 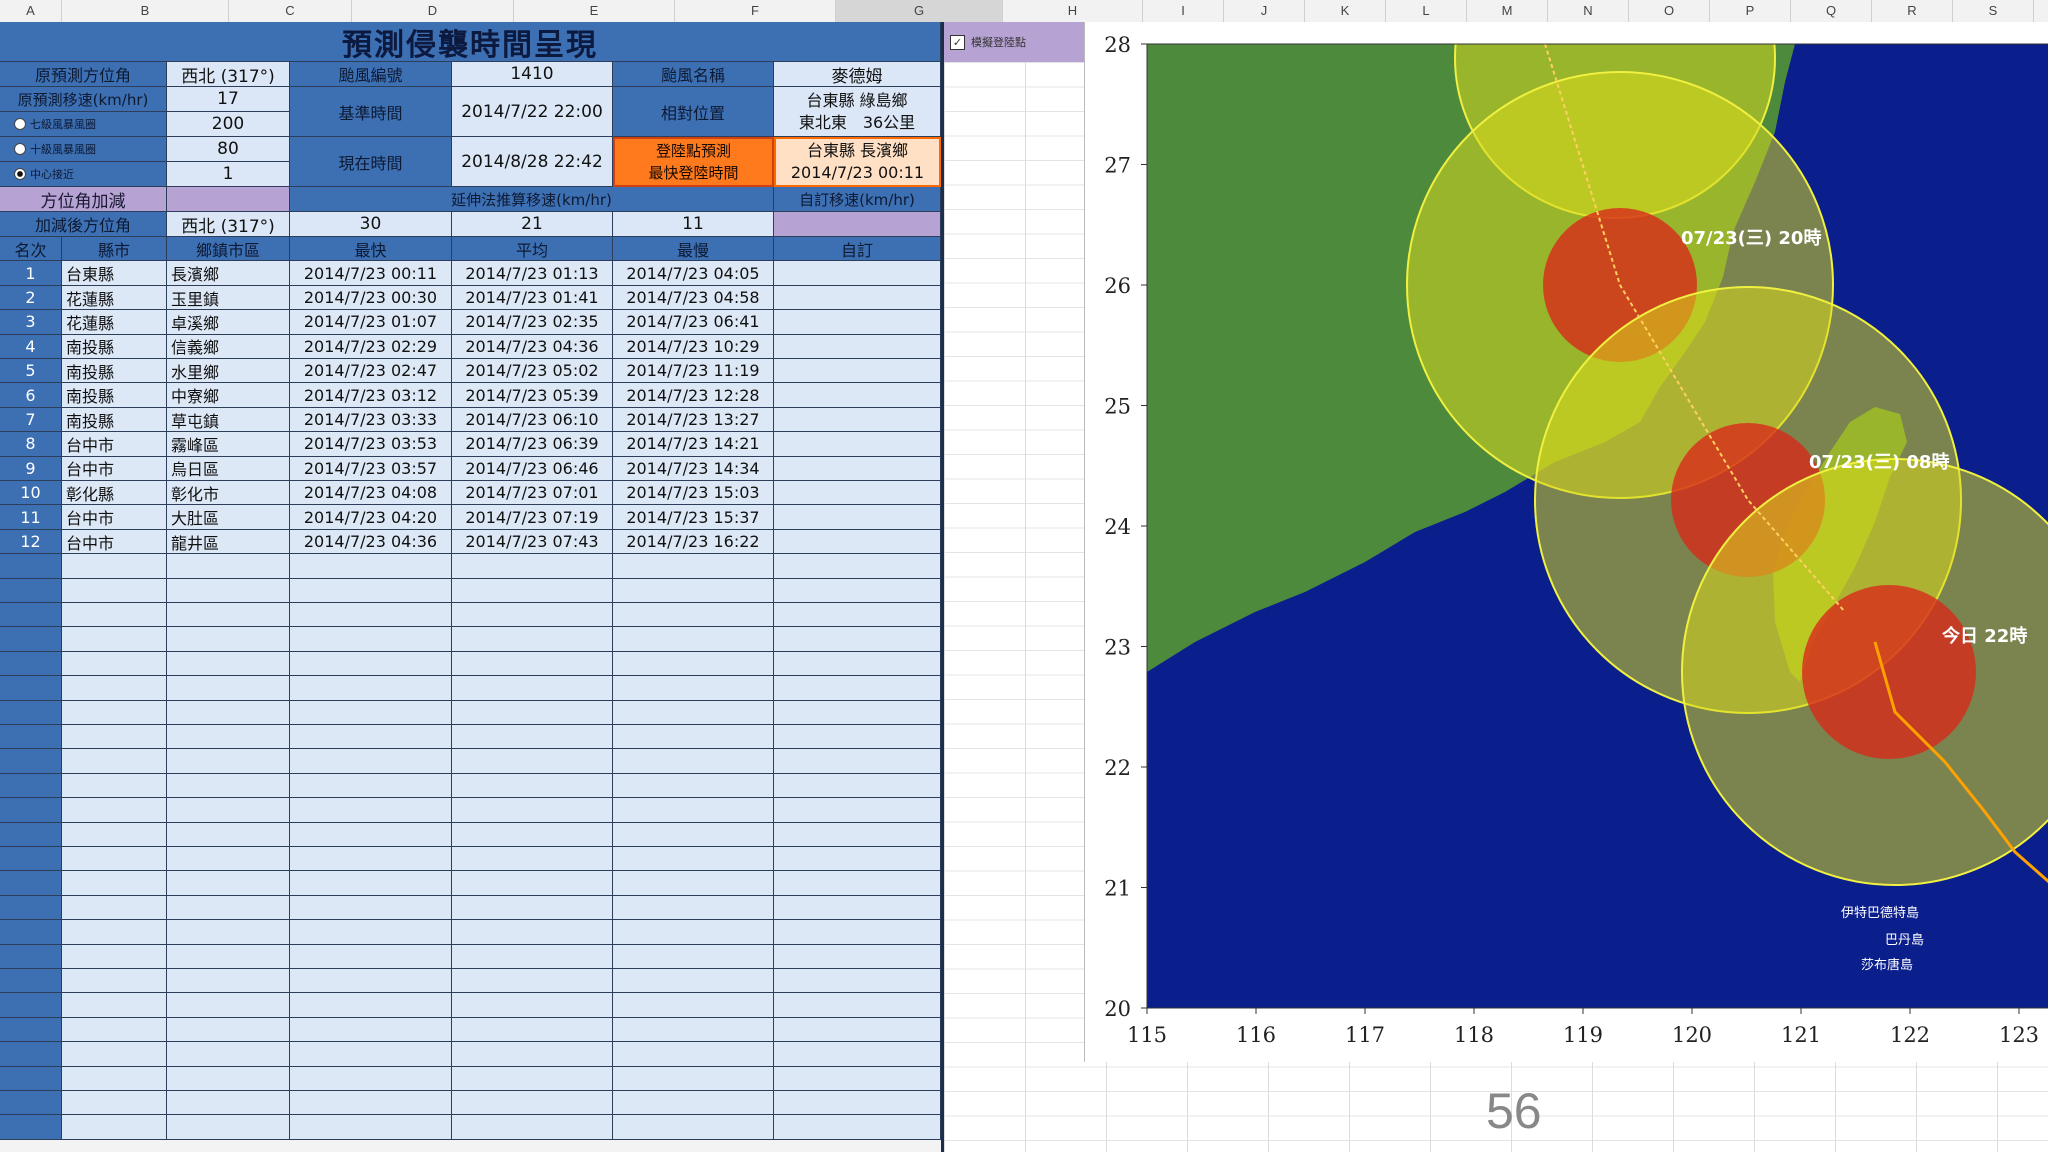 What do you see at coordinates (1588, 11) in the screenshot?
I see `column-header-n: N` at bounding box center [1588, 11].